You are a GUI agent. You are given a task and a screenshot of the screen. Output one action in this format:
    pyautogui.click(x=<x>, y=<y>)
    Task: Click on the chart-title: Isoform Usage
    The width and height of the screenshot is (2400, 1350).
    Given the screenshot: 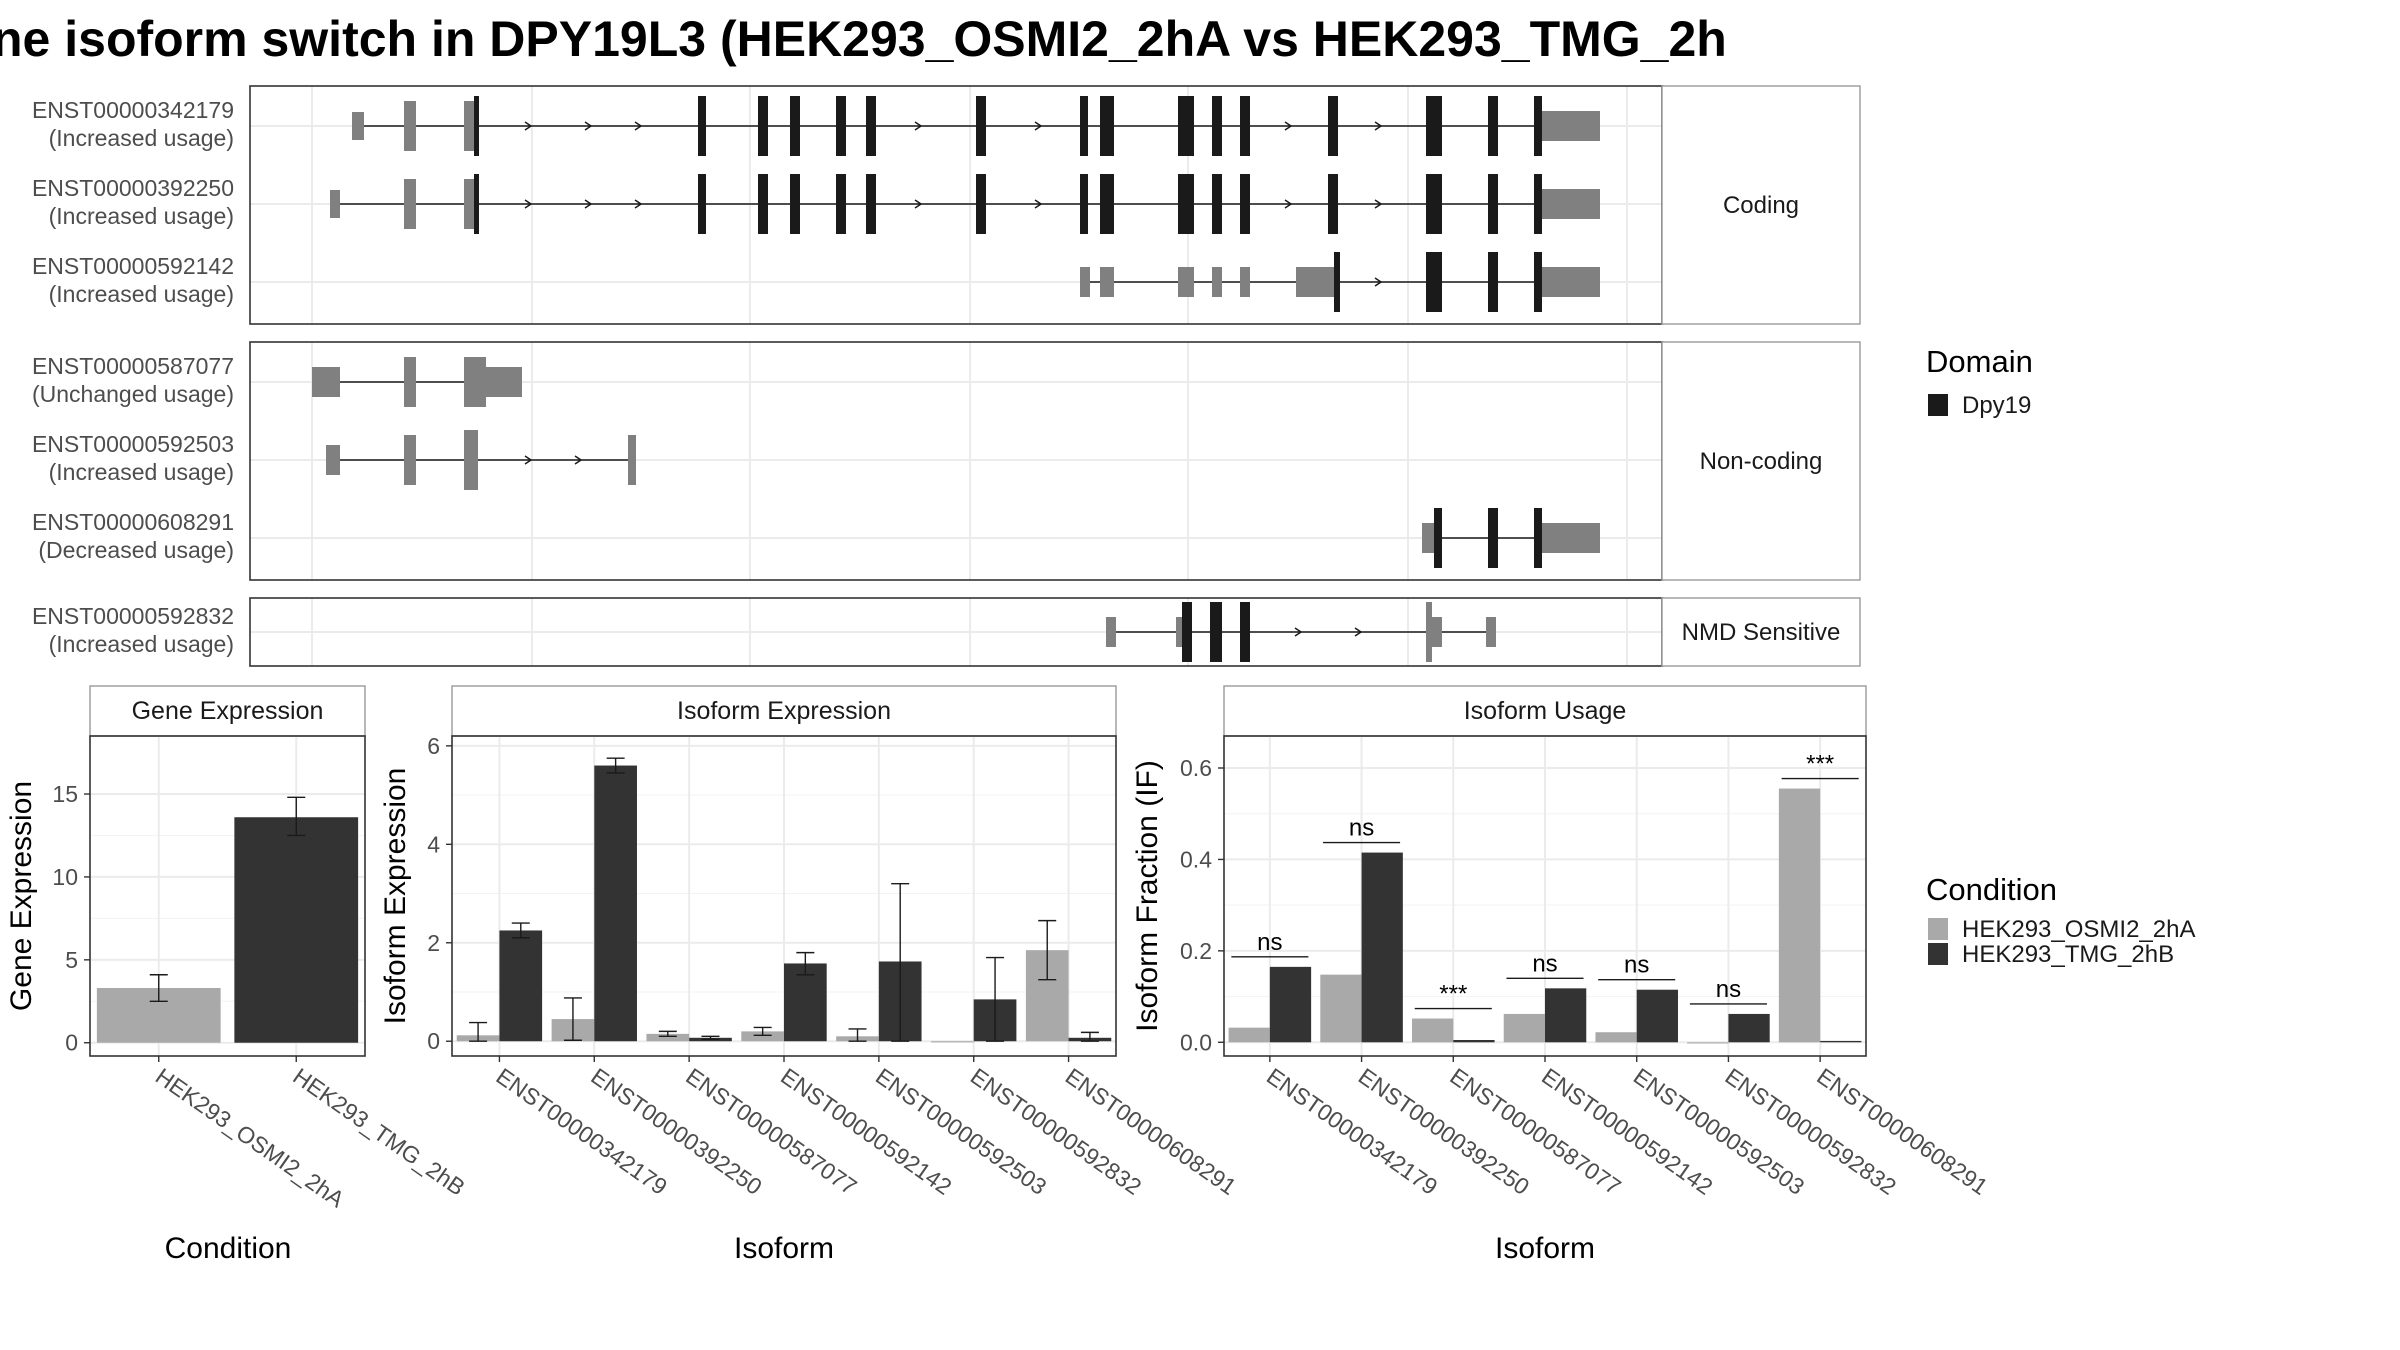 What is the action you would take?
    pyautogui.click(x=1545, y=711)
    